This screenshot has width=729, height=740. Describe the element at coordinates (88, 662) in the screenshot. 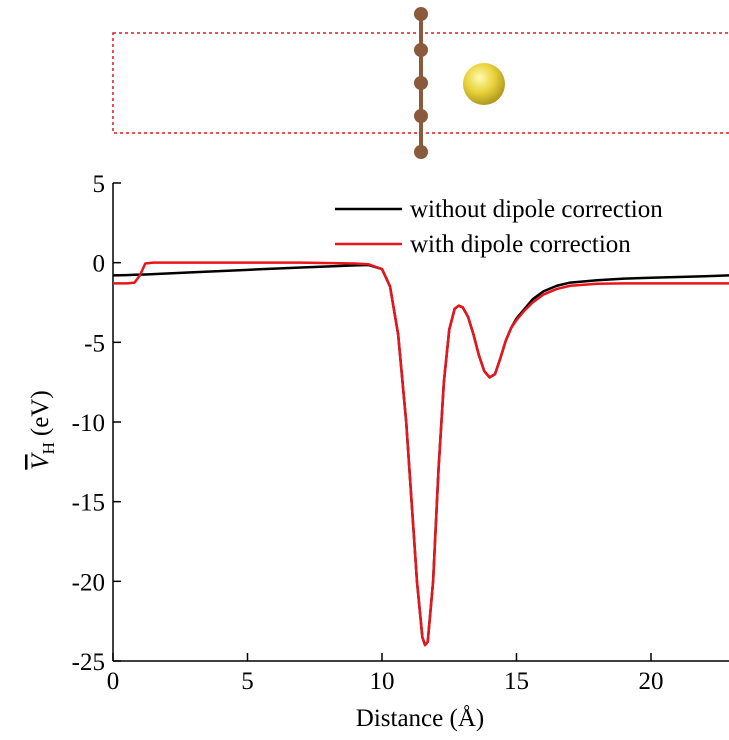

I see `y-tick-label: -25` at that location.